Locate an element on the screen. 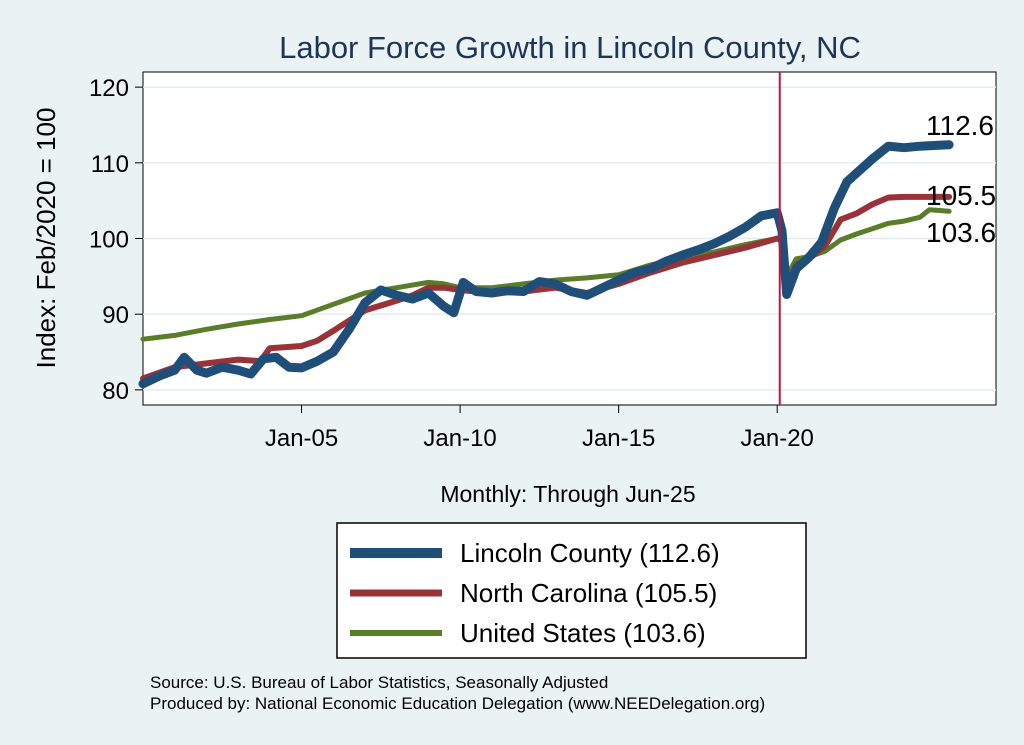 The image size is (1024, 745). y-tick-label-100: 100 is located at coordinates (109, 240).